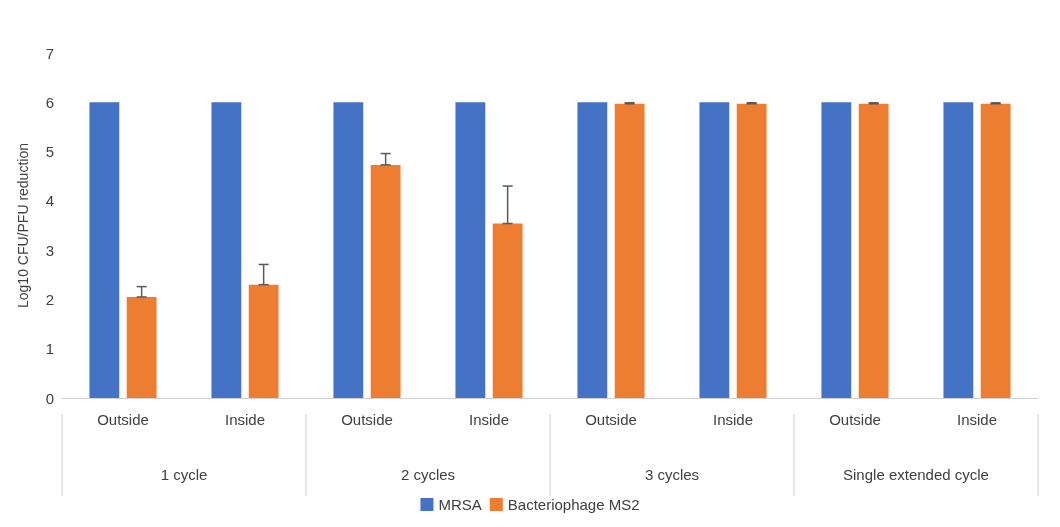  I want to click on y-tick-label: 5, so click(49, 152).